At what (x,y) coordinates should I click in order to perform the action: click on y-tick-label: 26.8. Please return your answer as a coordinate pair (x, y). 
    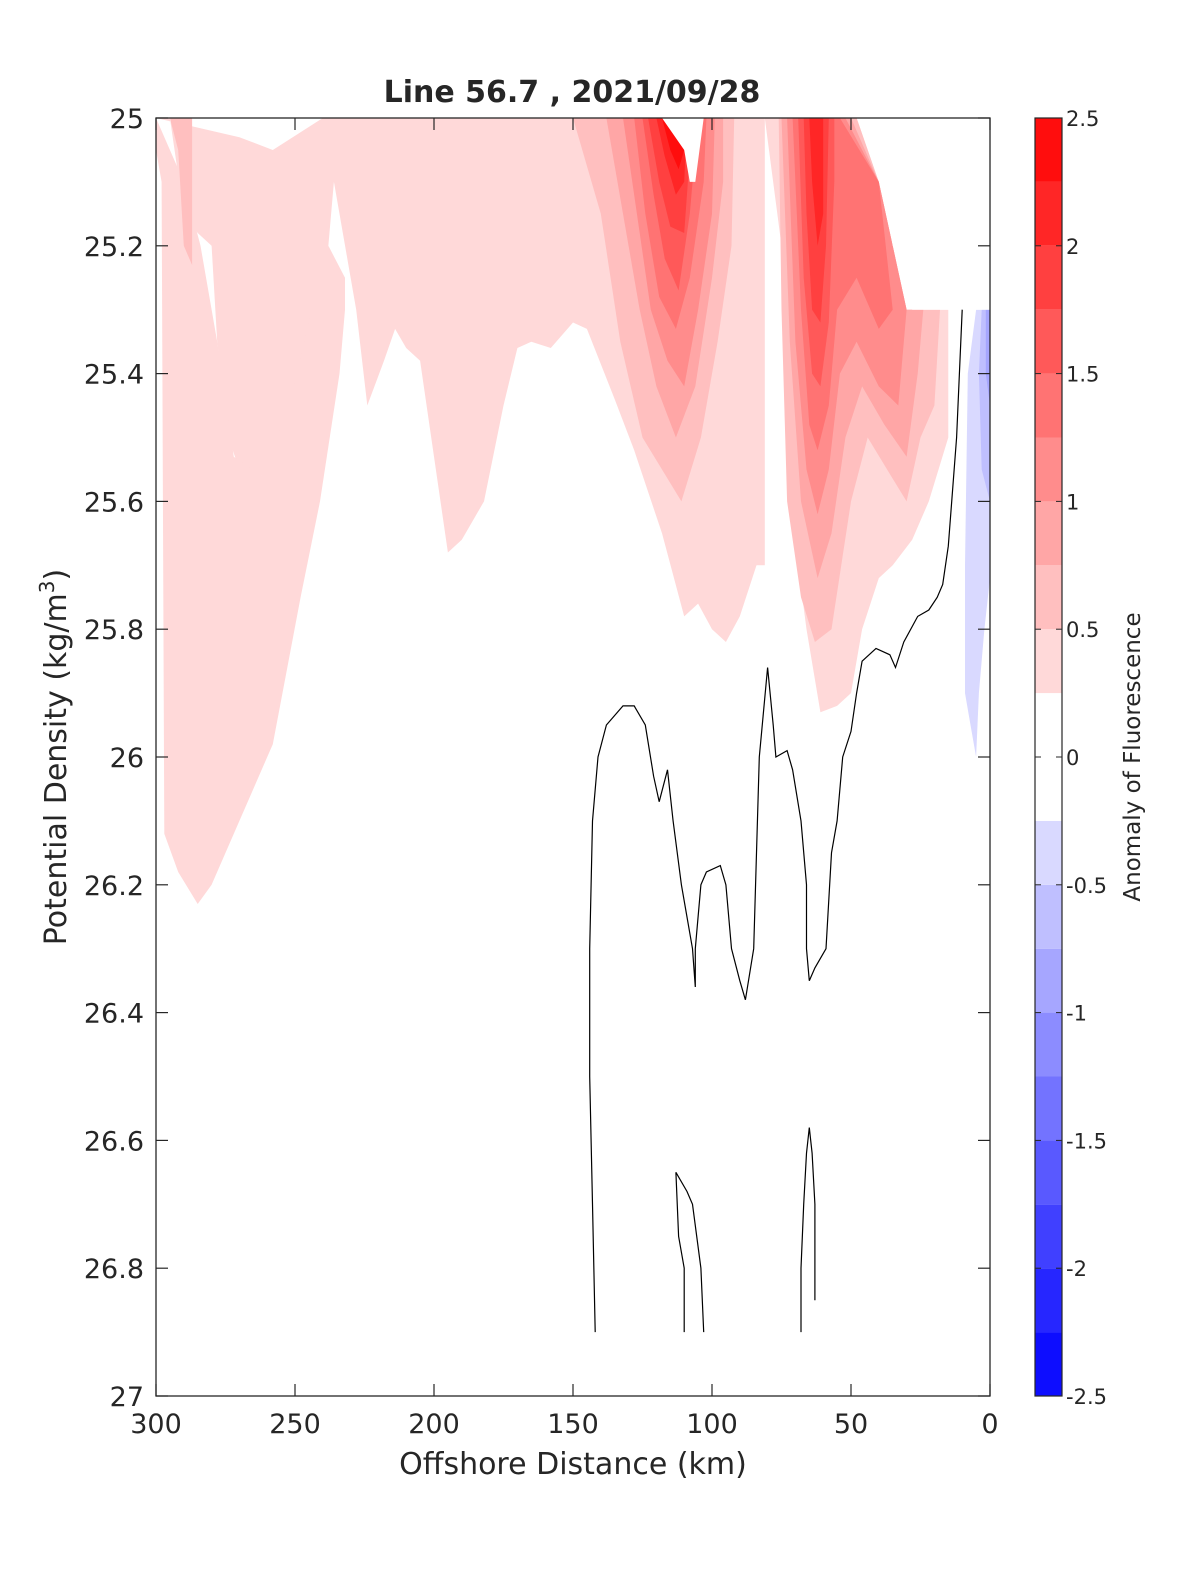
    Looking at the image, I should click on (114, 1269).